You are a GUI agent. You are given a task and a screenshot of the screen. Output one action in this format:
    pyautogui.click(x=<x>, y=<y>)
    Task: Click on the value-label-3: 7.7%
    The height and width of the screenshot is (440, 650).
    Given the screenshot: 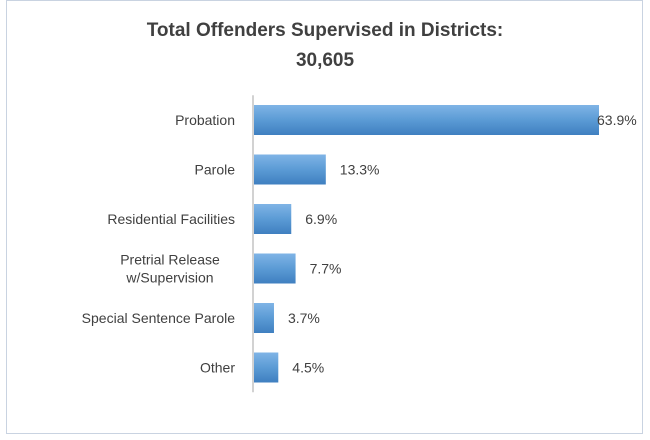 What is the action you would take?
    pyautogui.click(x=326, y=269)
    